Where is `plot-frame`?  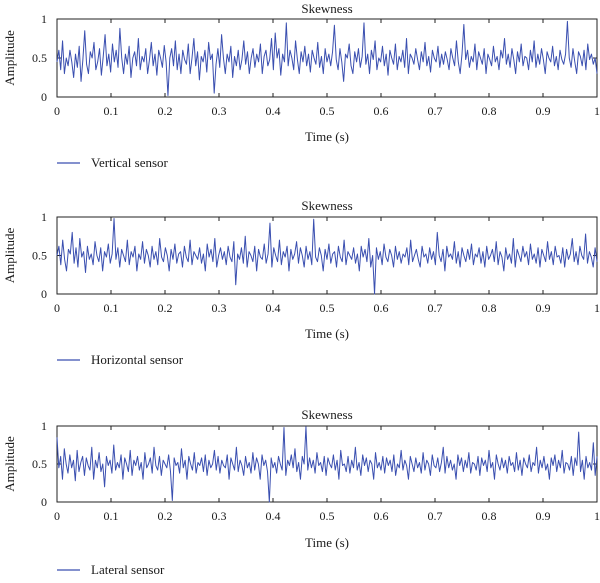 plot-frame is located at coordinates (327, 58).